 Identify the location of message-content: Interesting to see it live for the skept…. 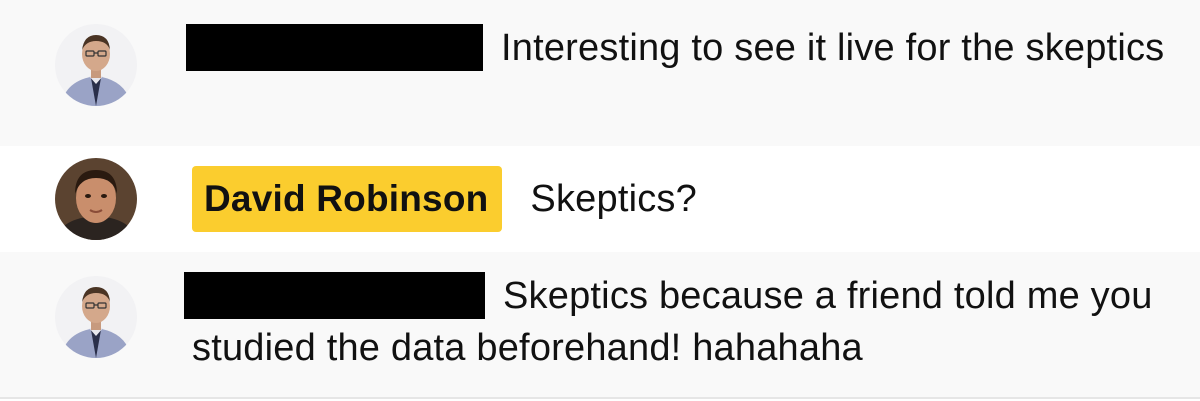
(685, 48).